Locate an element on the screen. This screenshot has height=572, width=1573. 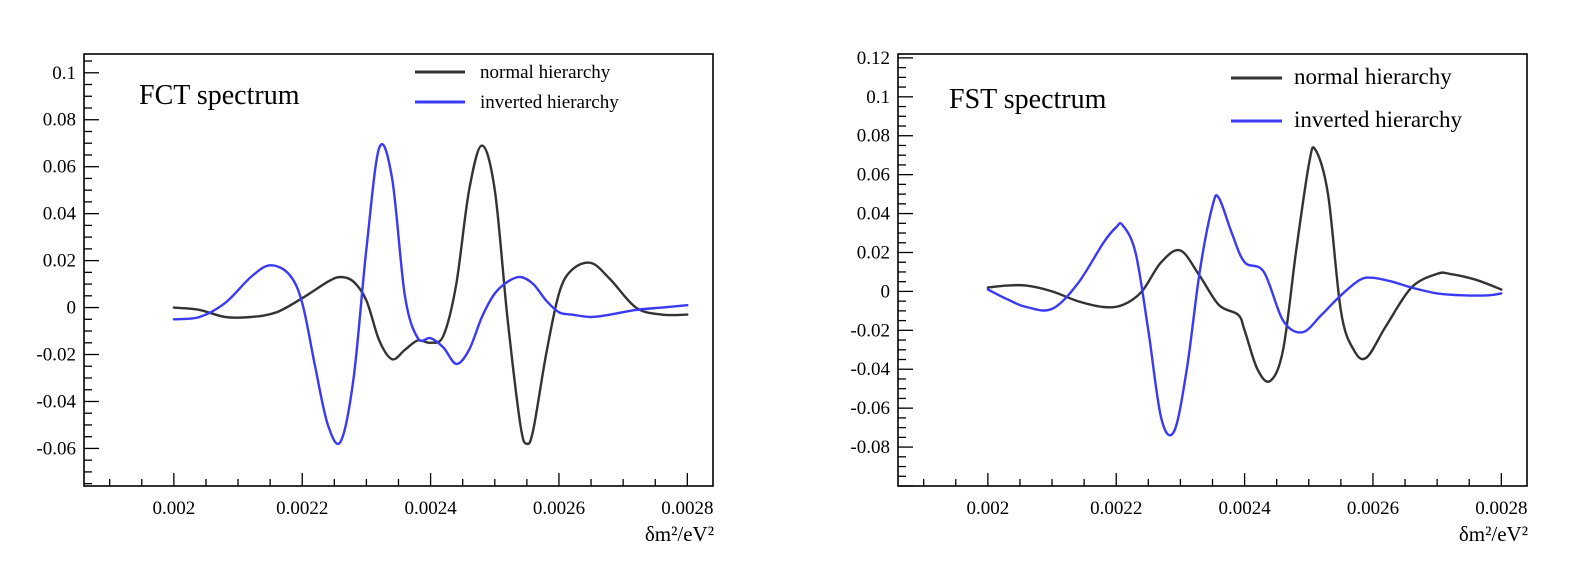
chart-title: FST spectrum is located at coordinates (1028, 99).